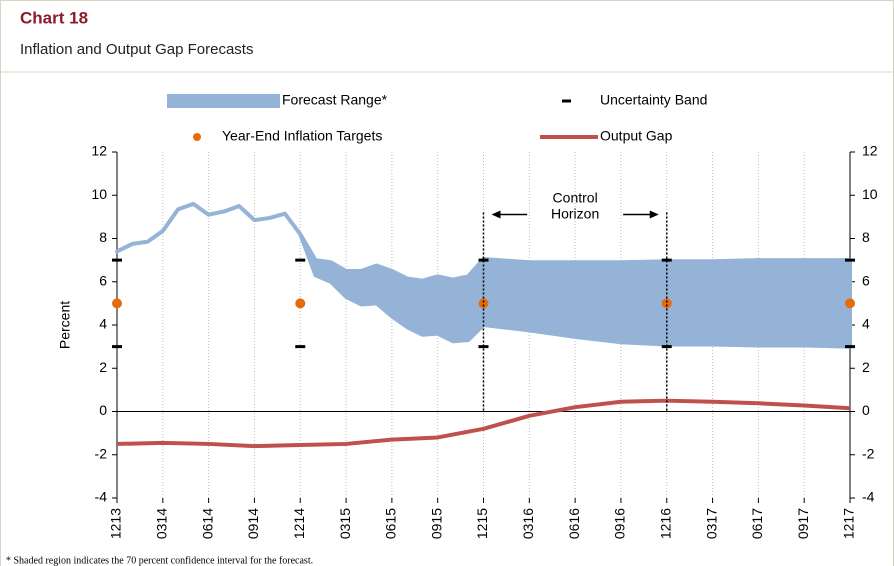 Image resolution: width=894 pixels, height=566 pixels. Describe the element at coordinates (866, 410) in the screenshot. I see `y2-tick-label: 0` at that location.